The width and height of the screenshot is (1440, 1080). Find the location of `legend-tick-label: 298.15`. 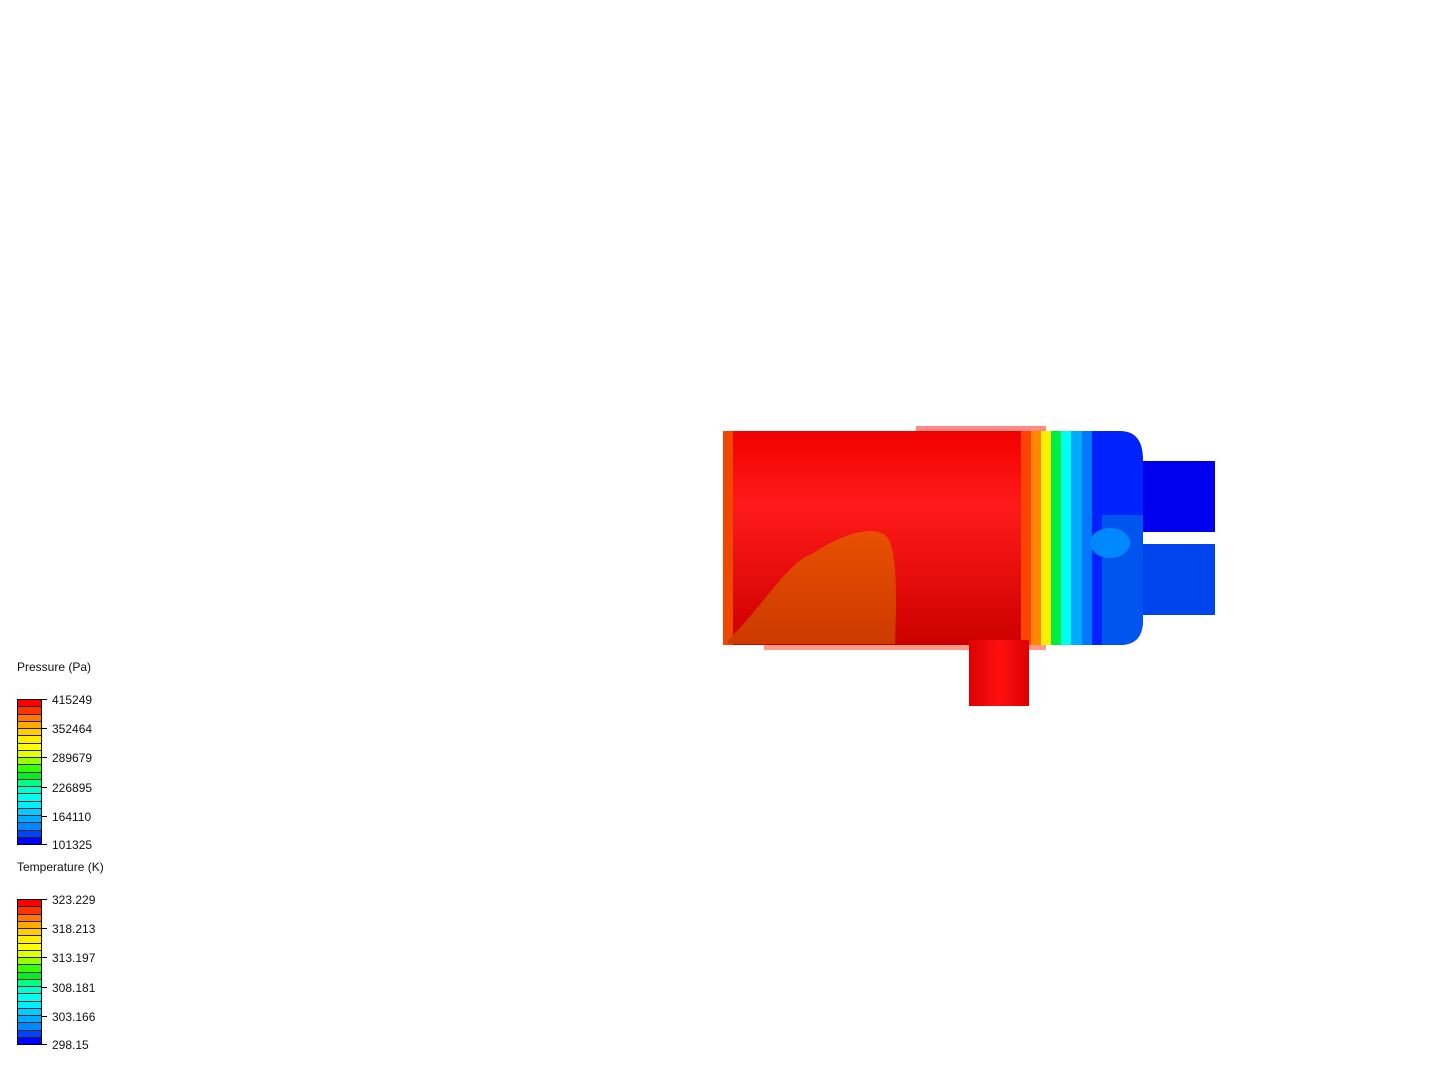

legend-tick-label: 298.15 is located at coordinates (70, 1045).